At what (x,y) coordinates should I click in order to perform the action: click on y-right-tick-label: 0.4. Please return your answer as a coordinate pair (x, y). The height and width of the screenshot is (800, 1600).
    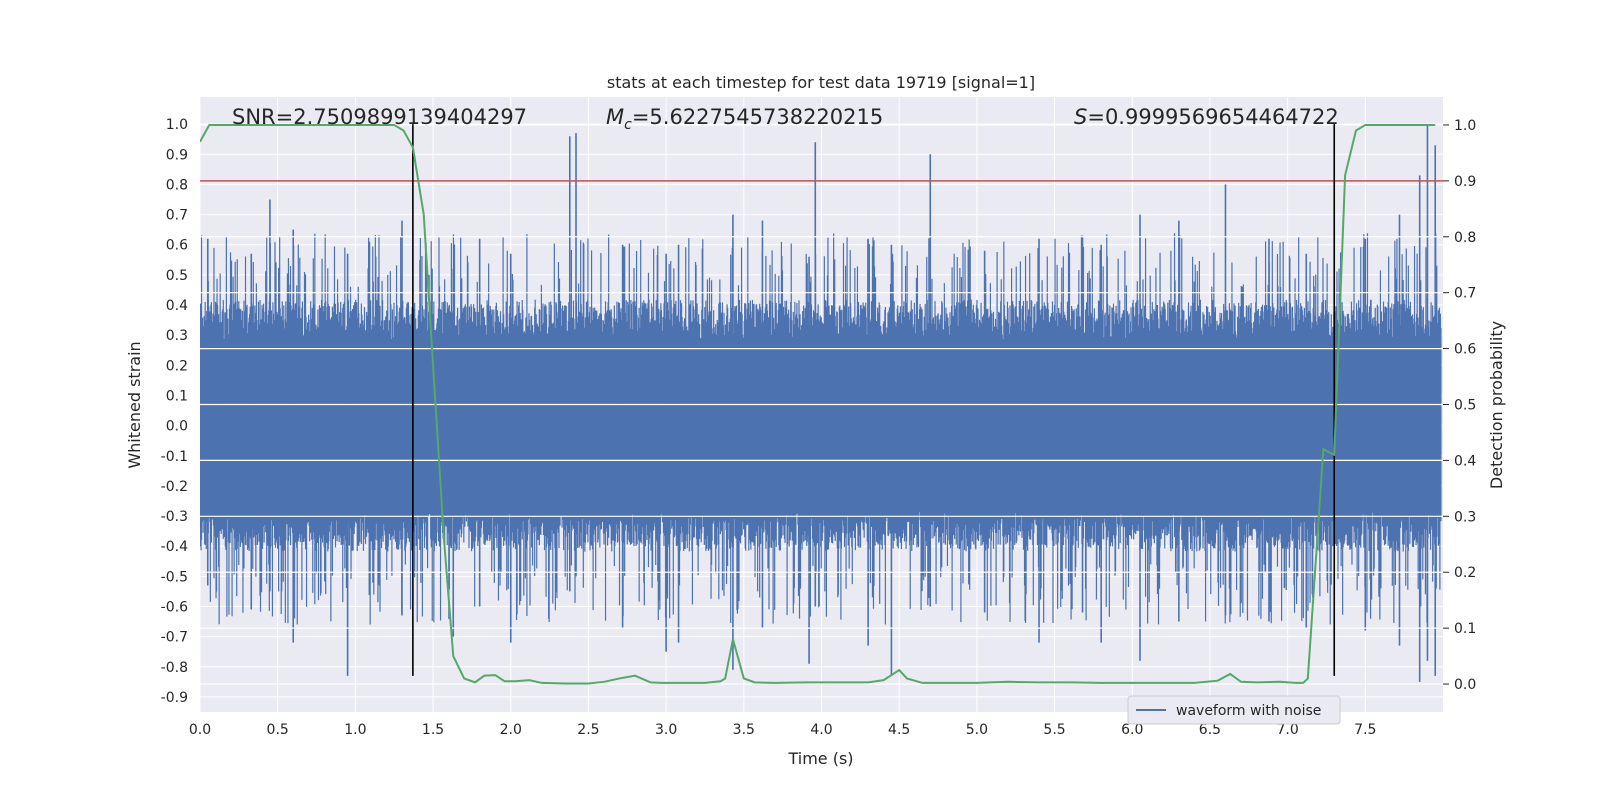
    Looking at the image, I should click on (1465, 461).